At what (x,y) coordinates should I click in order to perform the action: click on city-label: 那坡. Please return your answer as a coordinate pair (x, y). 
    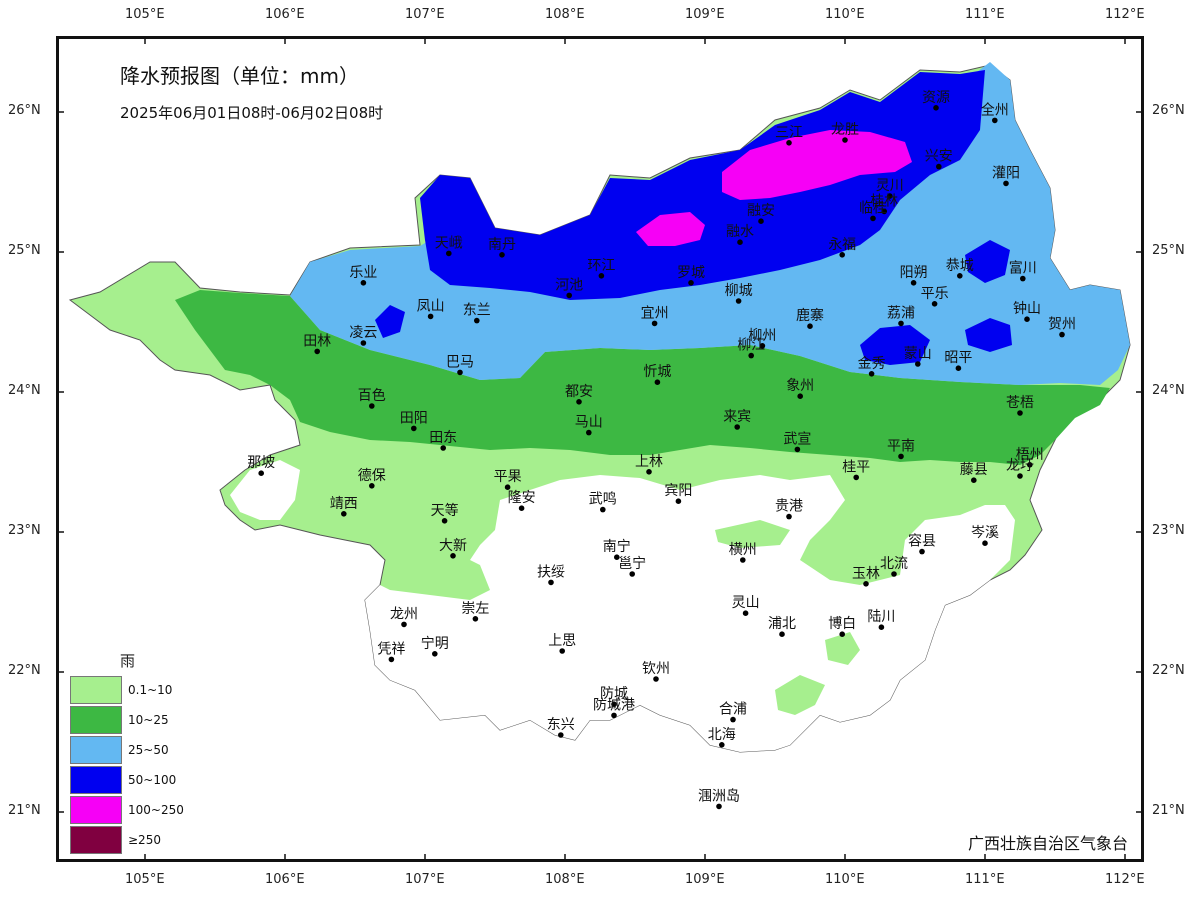
    Looking at the image, I should click on (261, 463).